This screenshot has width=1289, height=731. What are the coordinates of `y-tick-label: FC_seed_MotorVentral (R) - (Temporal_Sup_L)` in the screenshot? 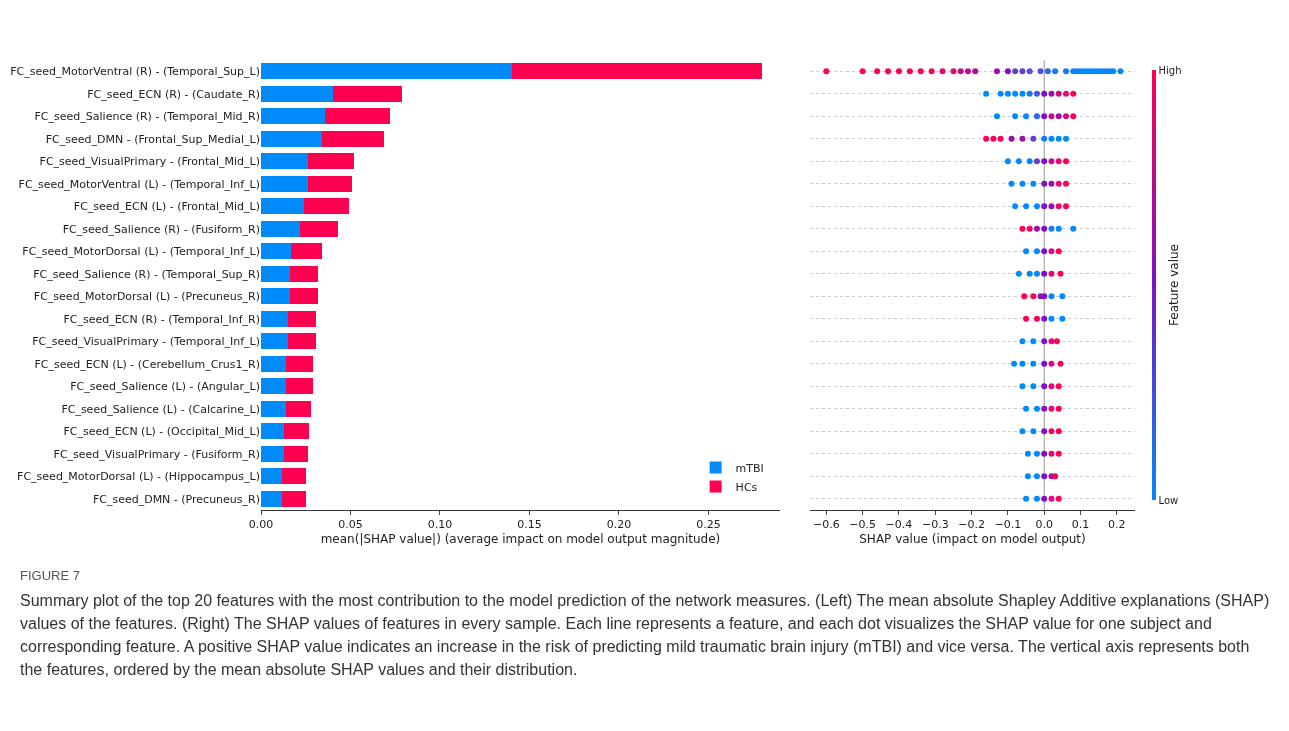 It's located at (135, 72).